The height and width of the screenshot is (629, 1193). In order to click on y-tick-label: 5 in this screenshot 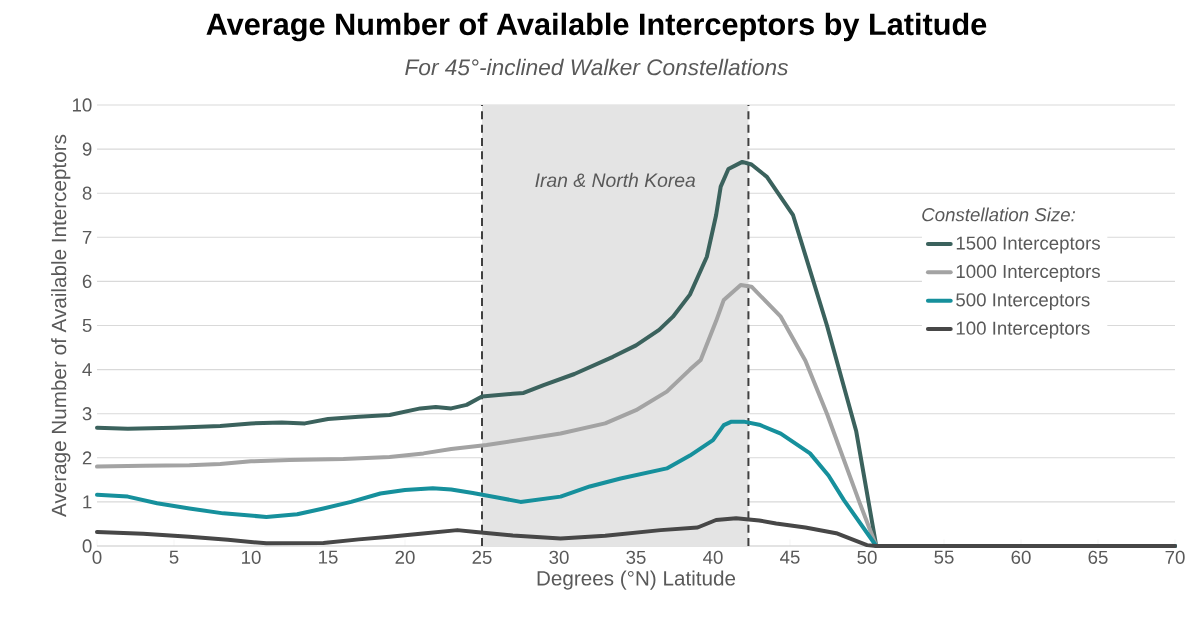, I will do `click(87, 325)`.